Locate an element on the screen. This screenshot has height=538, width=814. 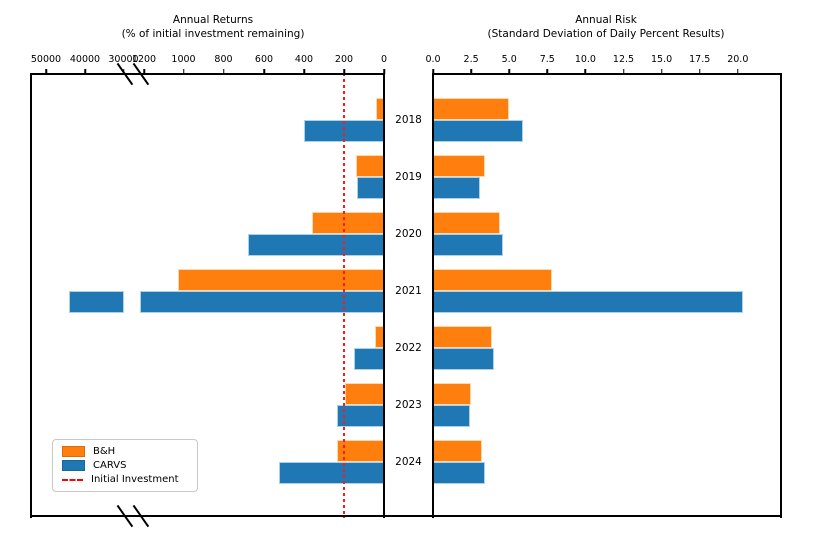
right-axis-tick-label: 0.0 is located at coordinates (433, 59).